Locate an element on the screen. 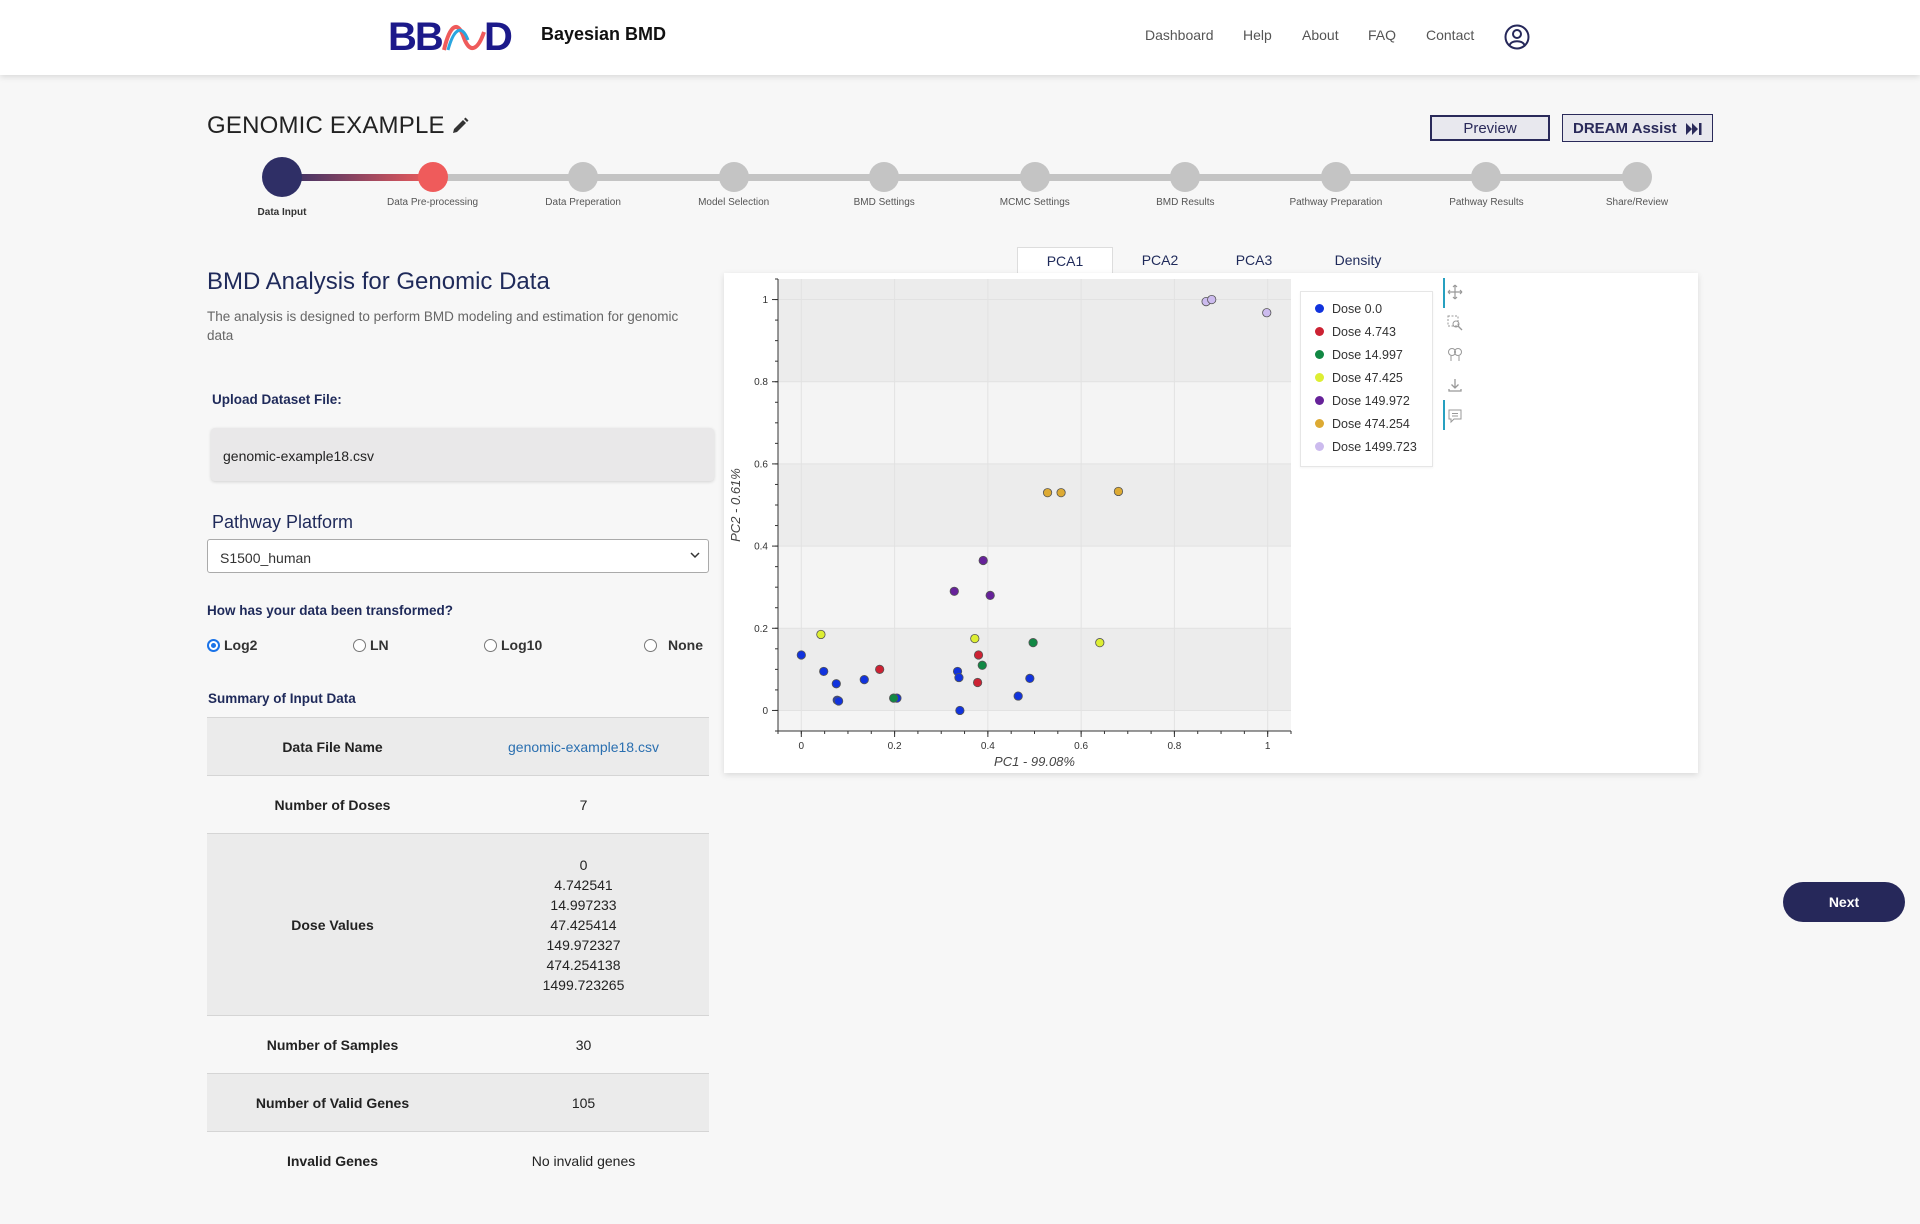 Image resolution: width=1920 pixels, height=1224 pixels. summary-key: Invalid Genes is located at coordinates (332, 1160).